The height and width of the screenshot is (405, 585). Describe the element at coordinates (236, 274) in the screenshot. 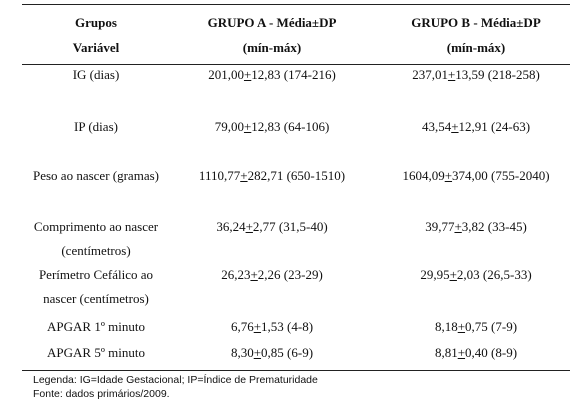

I see `mean-value: 26,23` at that location.